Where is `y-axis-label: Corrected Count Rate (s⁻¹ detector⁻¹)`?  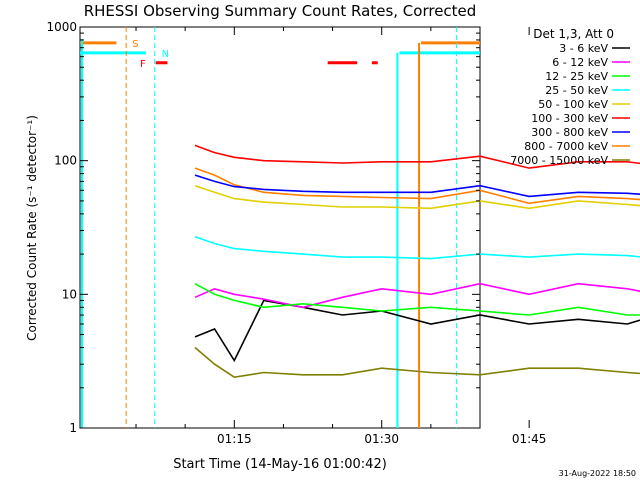
y-axis-label: Corrected Count Rate (s⁻¹ detector⁻¹) is located at coordinates (32, 228).